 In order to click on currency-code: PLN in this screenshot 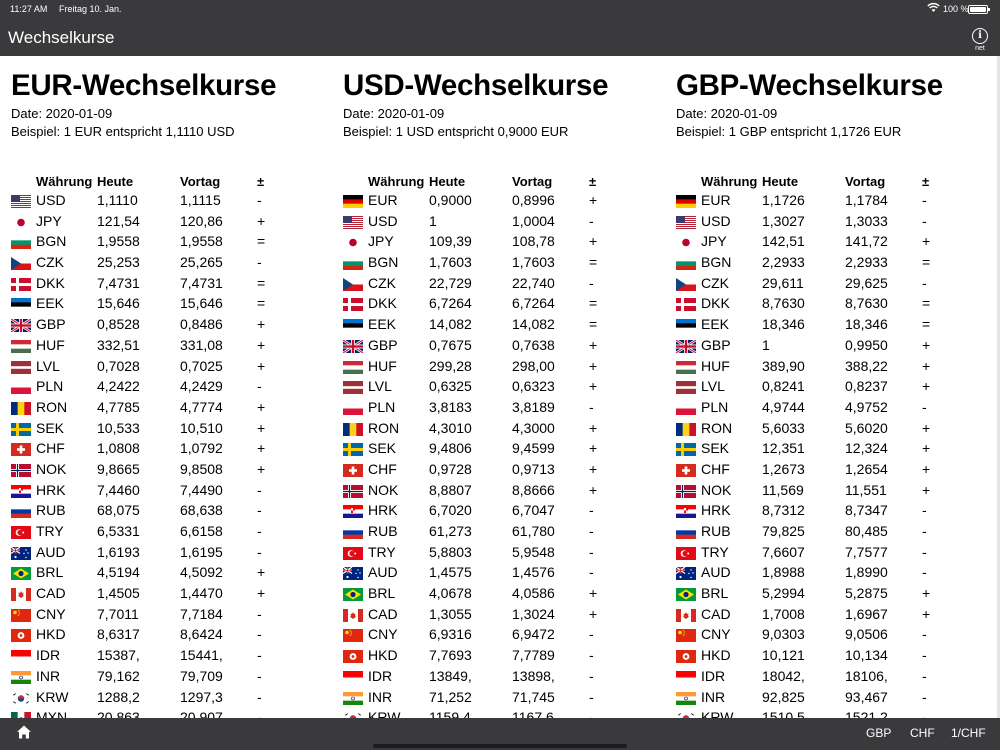, I will do `click(382, 406)`.